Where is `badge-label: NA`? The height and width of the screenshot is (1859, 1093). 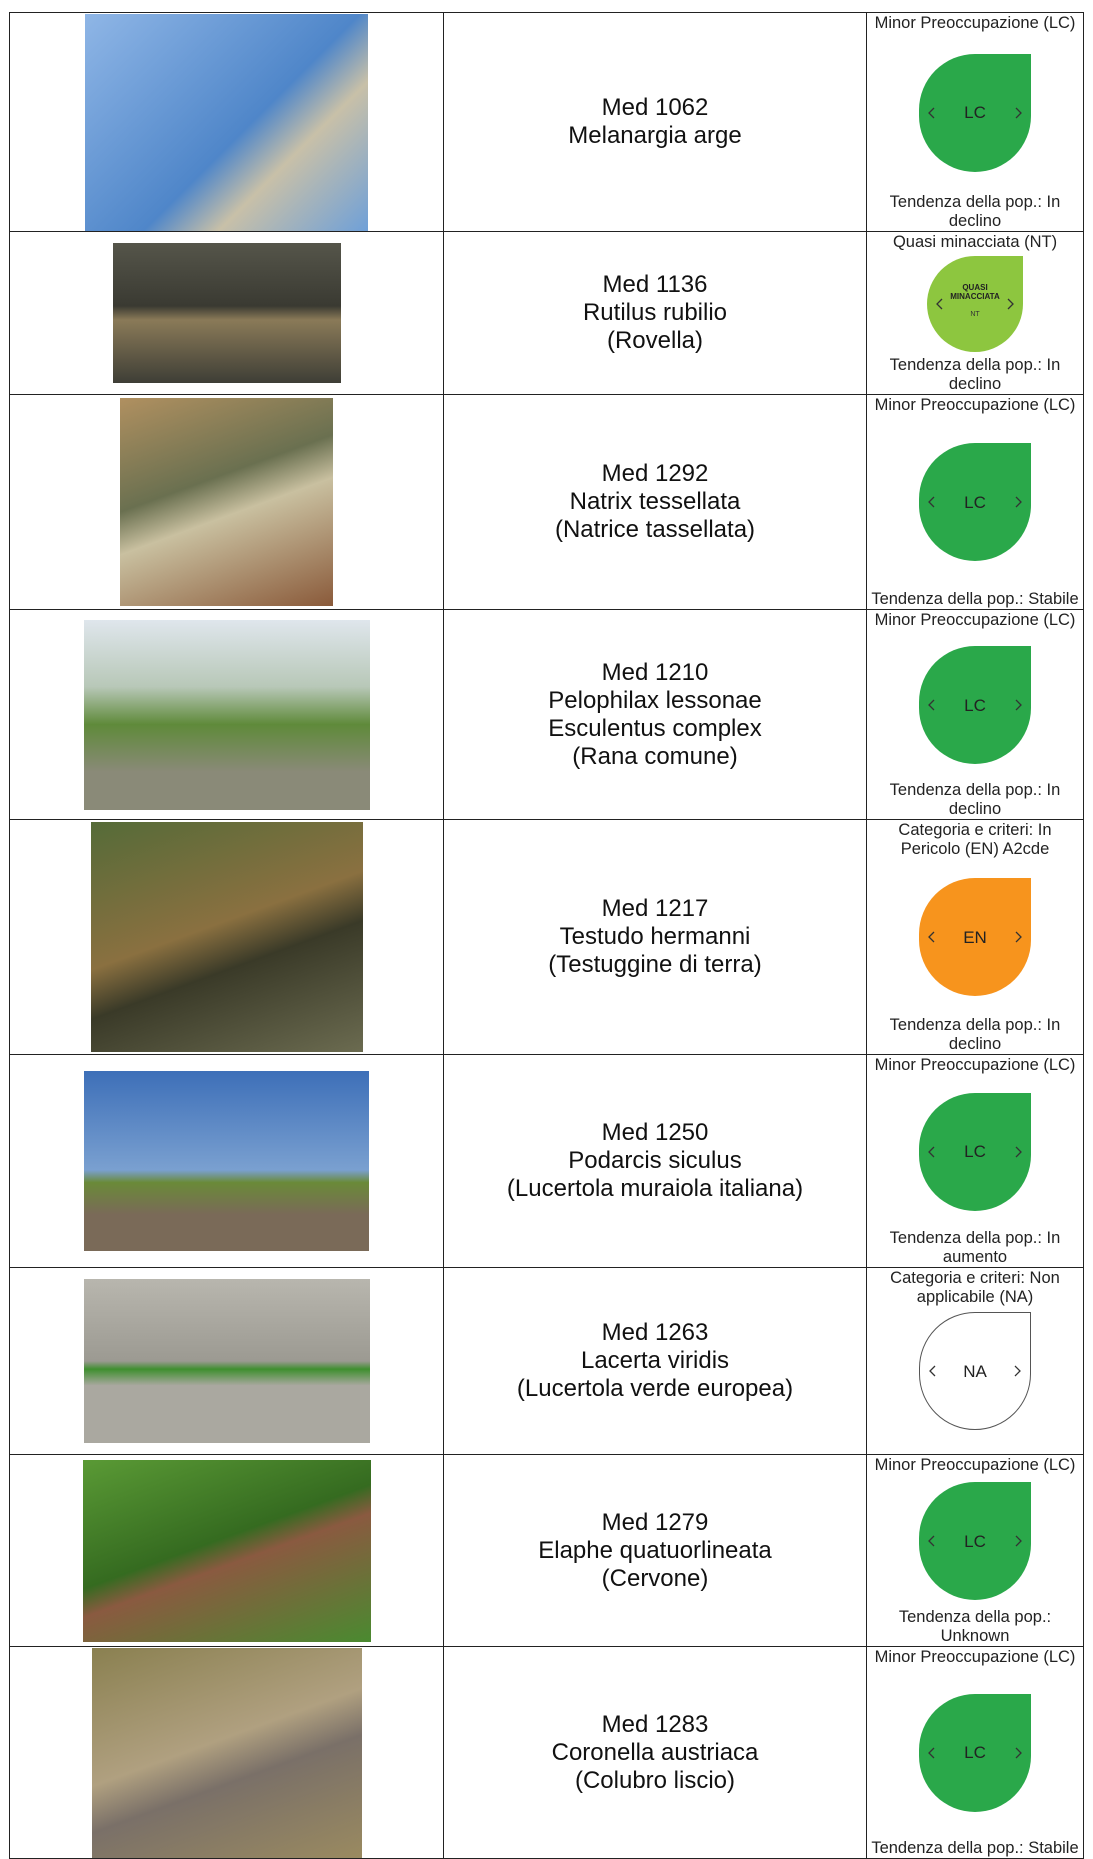
badge-label: NA is located at coordinates (975, 1371).